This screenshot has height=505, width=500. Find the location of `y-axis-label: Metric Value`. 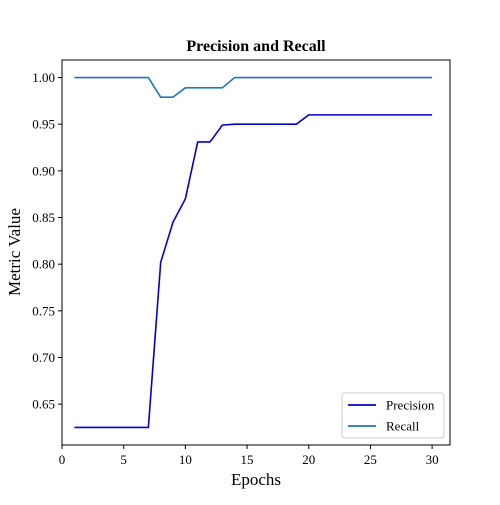

y-axis-label: Metric Value is located at coordinates (14, 252).